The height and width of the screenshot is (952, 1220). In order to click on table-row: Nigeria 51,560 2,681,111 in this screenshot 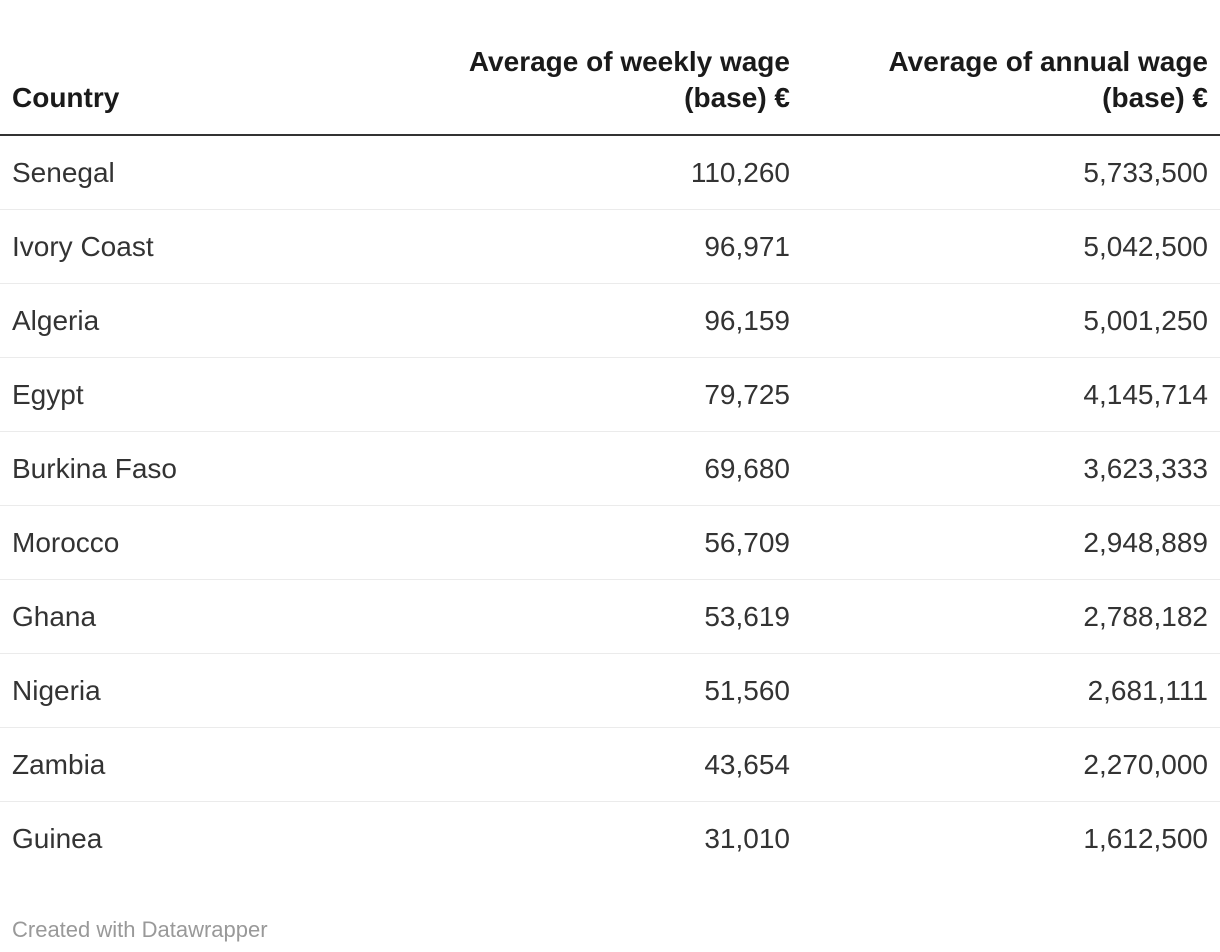, I will do `click(610, 690)`.